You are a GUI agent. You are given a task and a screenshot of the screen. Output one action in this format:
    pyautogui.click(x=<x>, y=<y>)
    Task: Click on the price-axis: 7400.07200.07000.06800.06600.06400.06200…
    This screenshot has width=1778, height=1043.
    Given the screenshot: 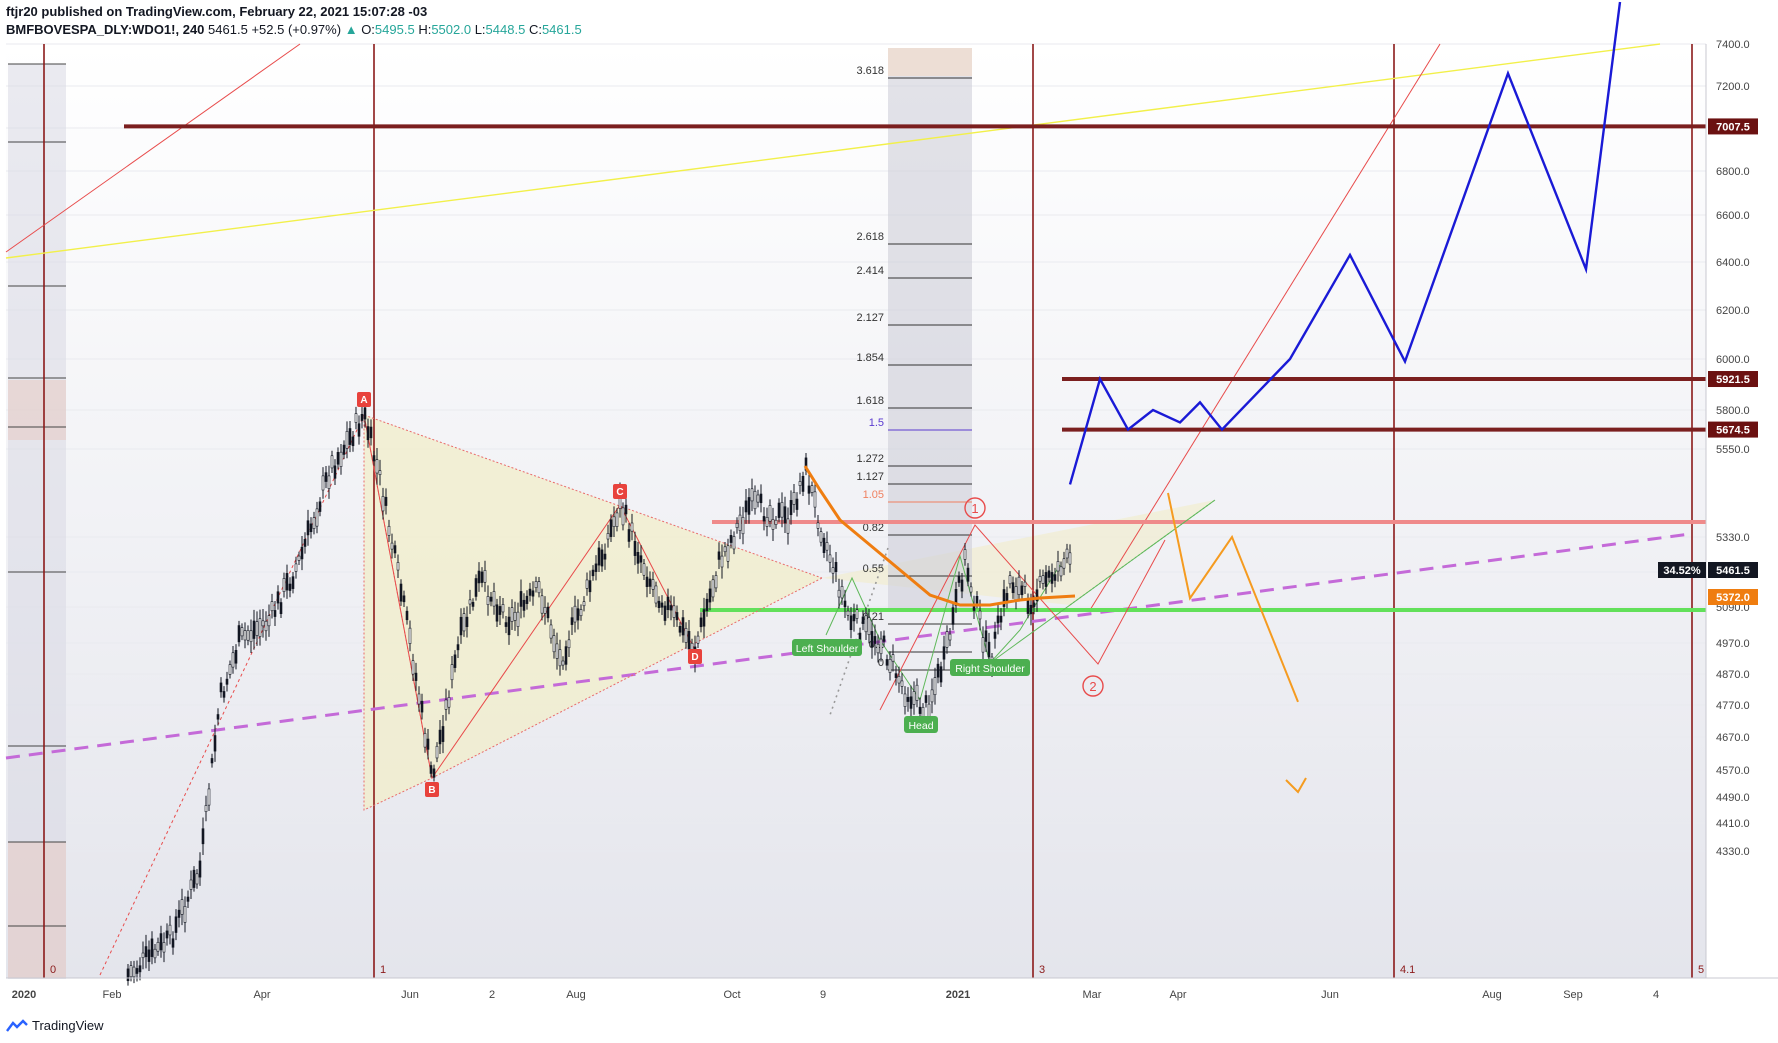 What is the action you would take?
    pyautogui.click(x=1718, y=508)
    